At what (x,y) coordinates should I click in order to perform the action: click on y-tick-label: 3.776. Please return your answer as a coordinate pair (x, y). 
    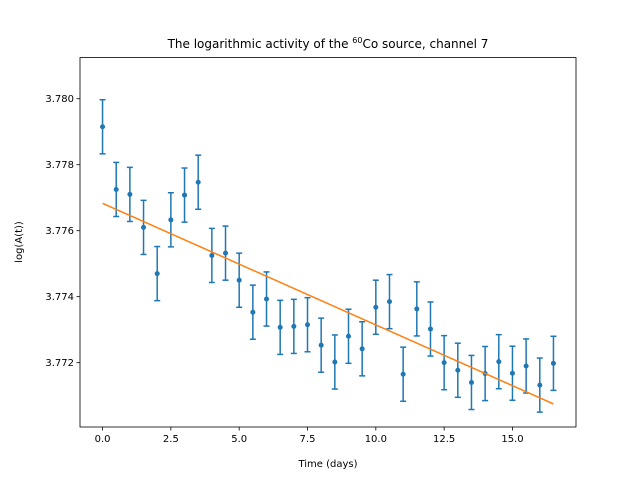
    Looking at the image, I should click on (59, 231).